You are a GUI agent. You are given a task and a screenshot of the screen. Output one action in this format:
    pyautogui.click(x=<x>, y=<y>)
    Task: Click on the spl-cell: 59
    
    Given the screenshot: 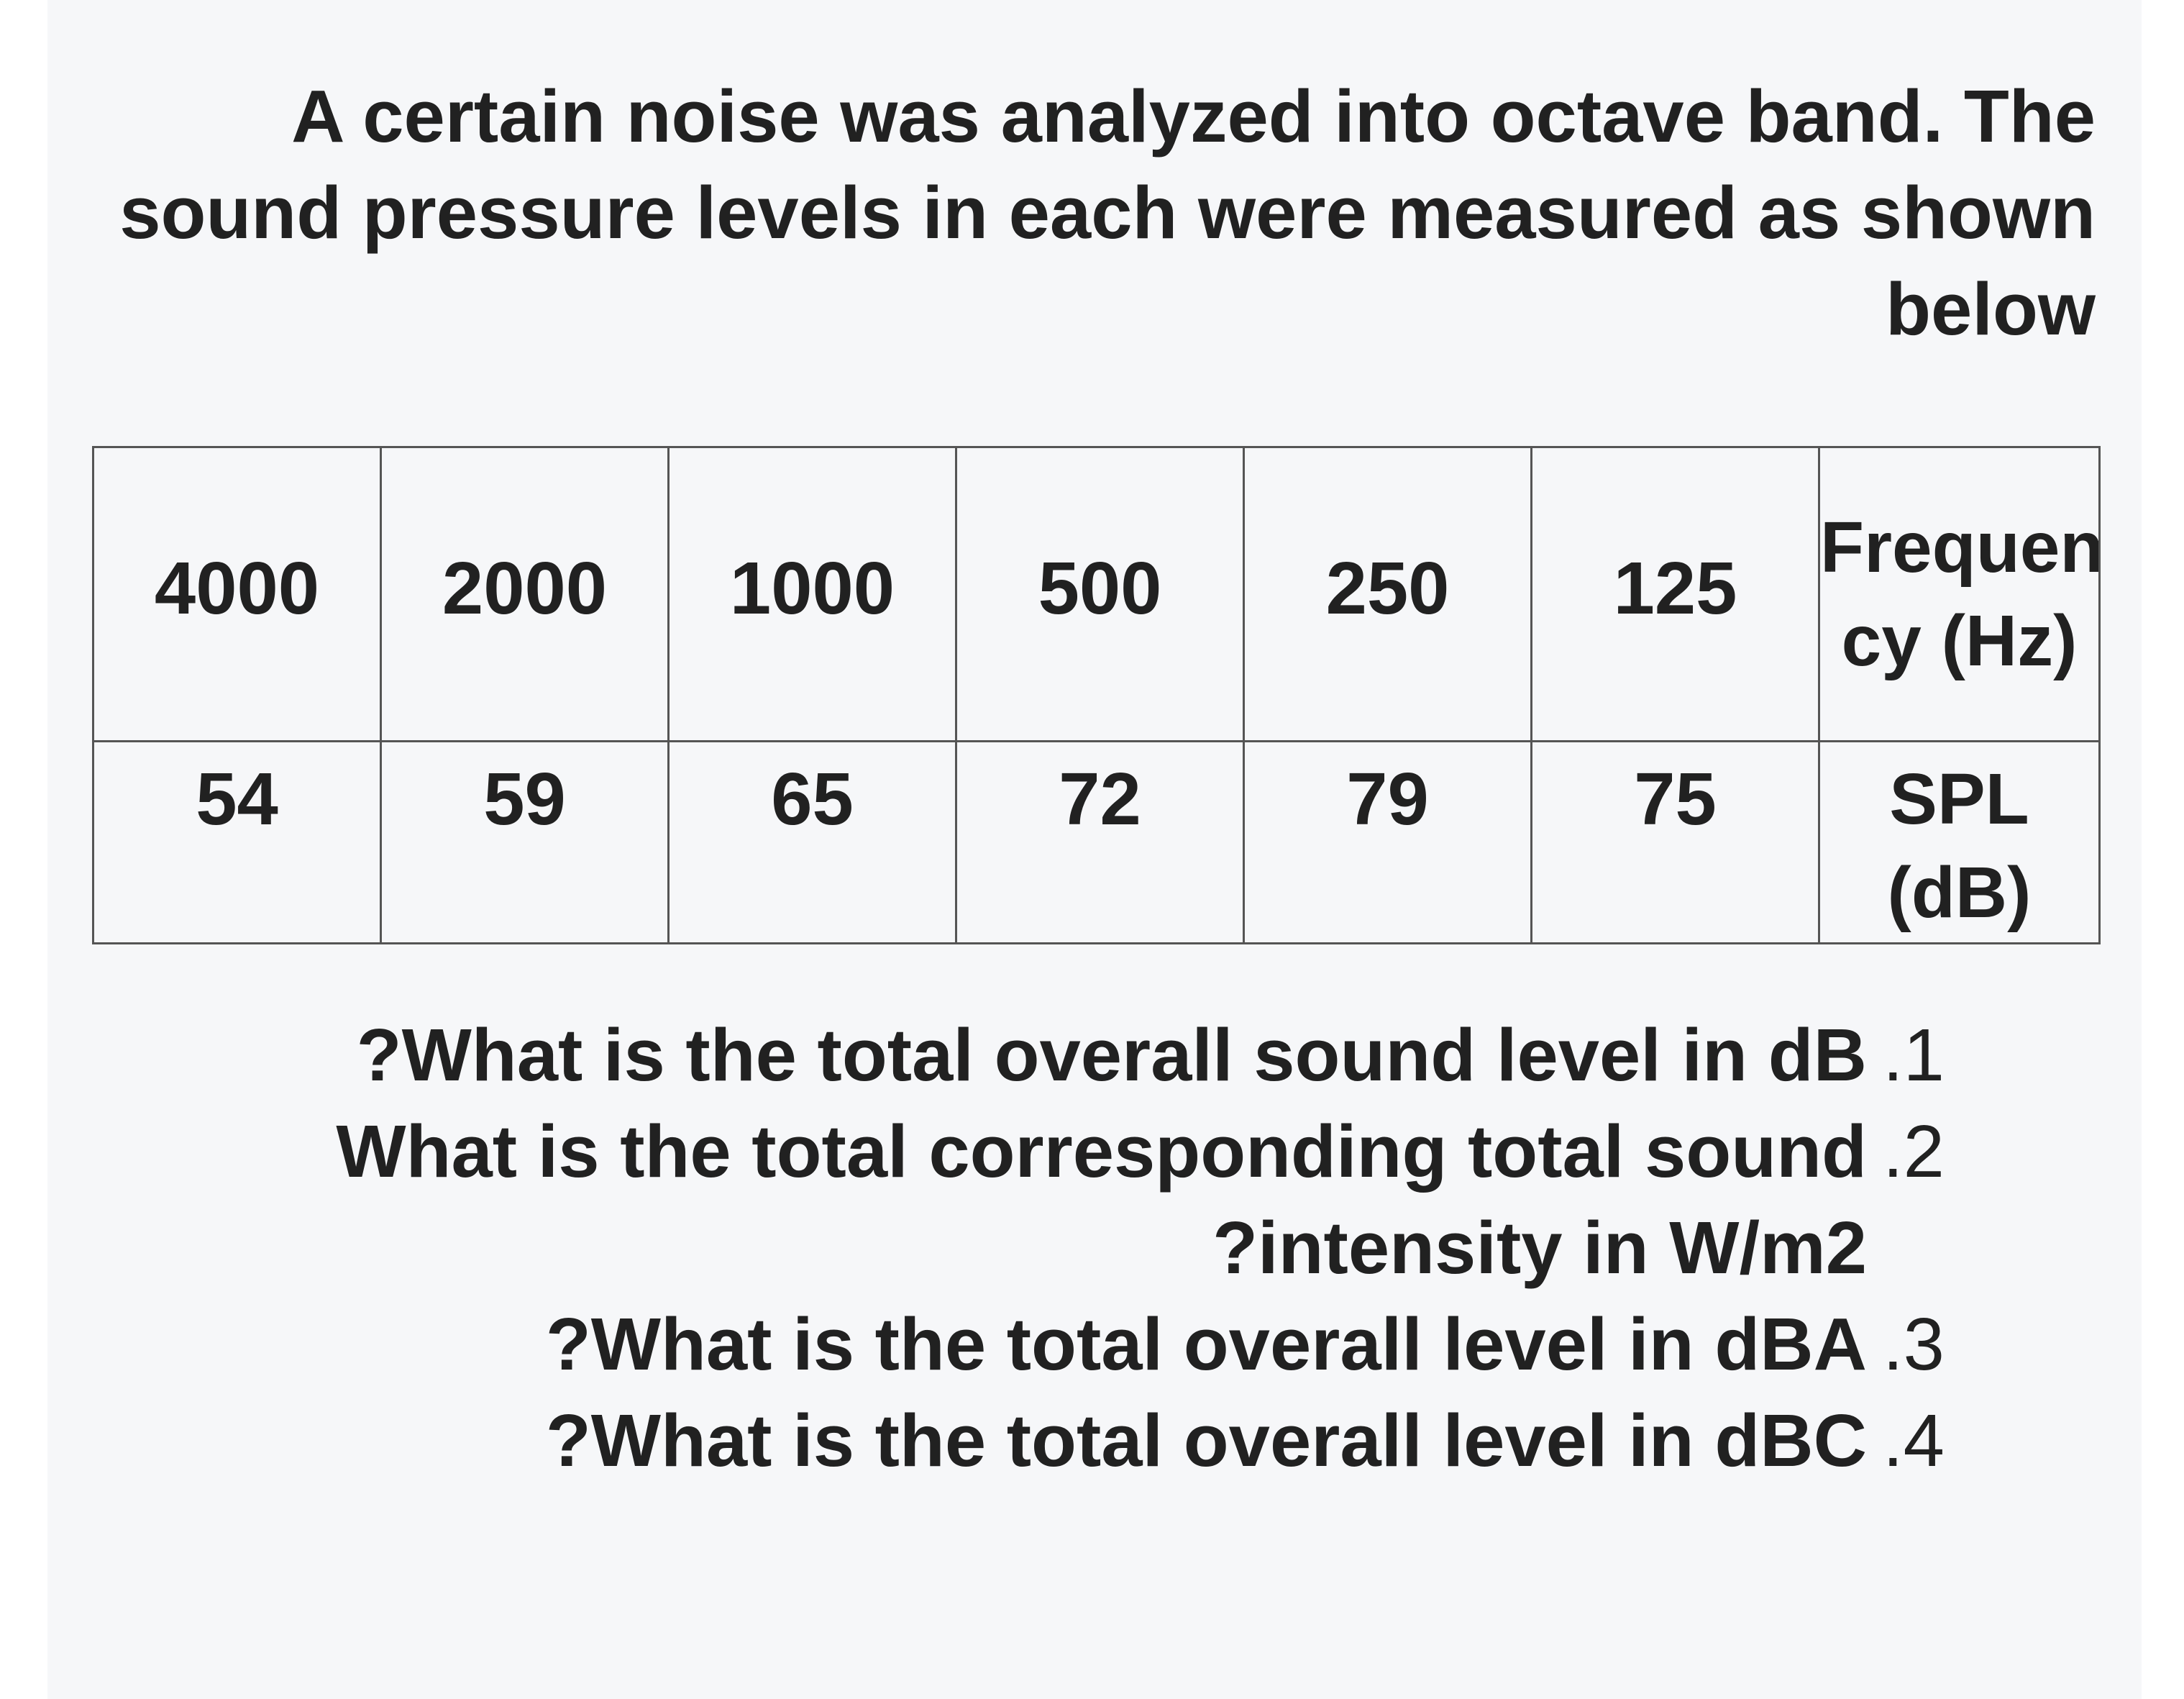 What is the action you would take?
    pyautogui.click(x=525, y=842)
    